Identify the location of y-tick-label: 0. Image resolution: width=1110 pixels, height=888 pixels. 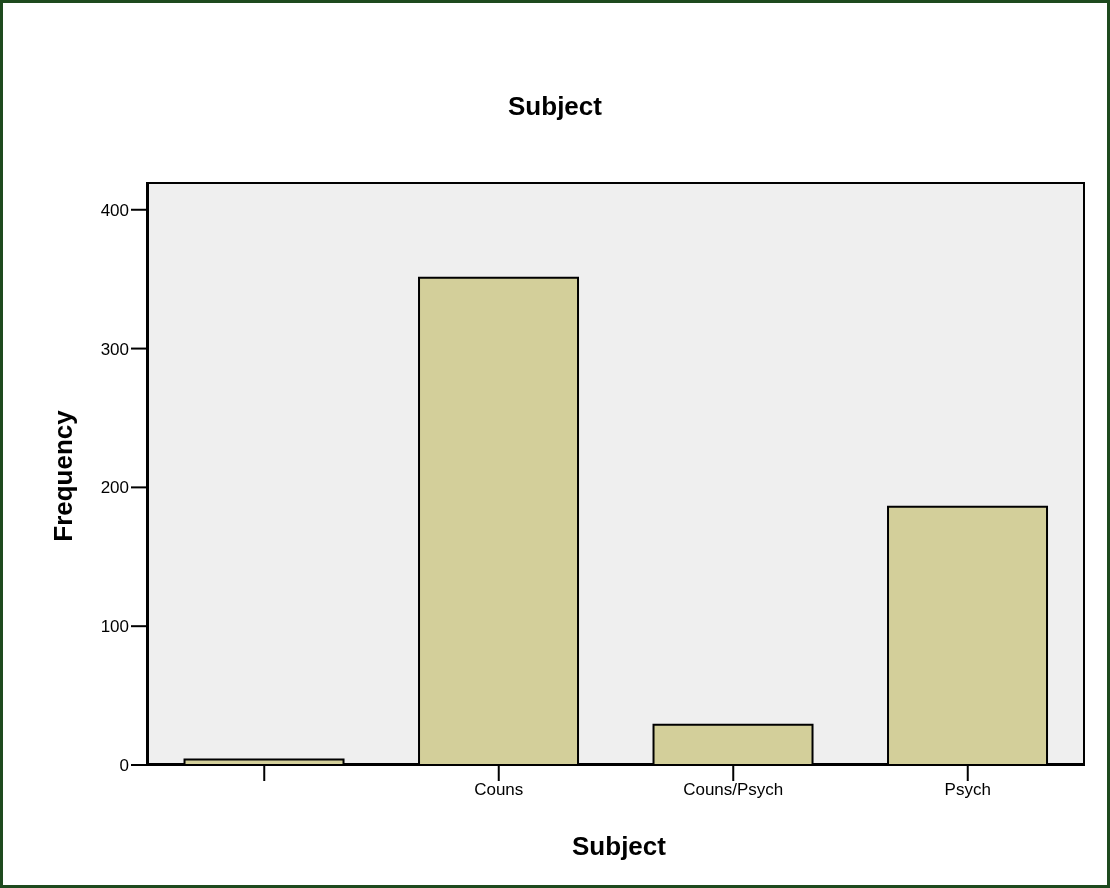
(124, 766).